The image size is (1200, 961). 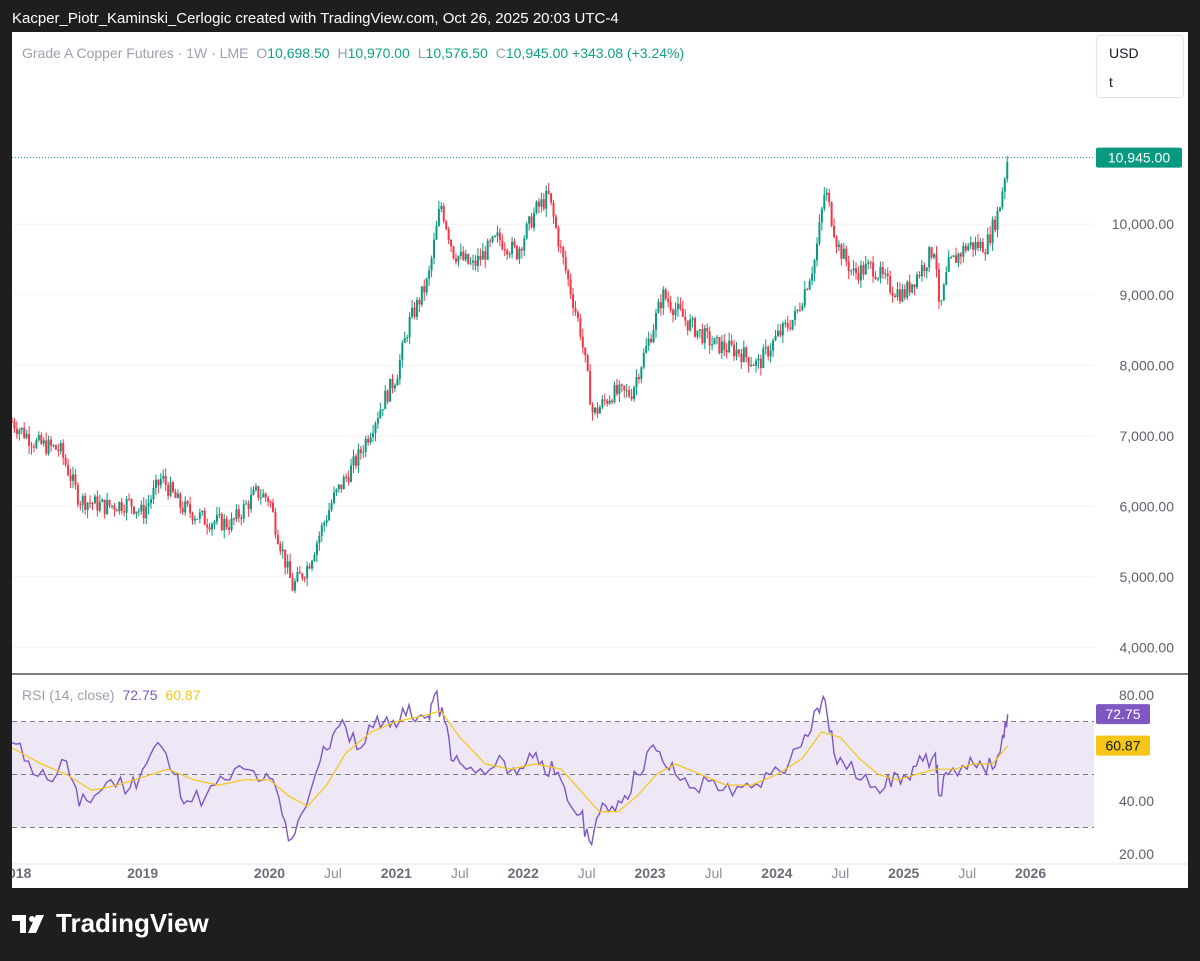 I want to click on rsi-tick-label: 80.00, so click(x=1136, y=695).